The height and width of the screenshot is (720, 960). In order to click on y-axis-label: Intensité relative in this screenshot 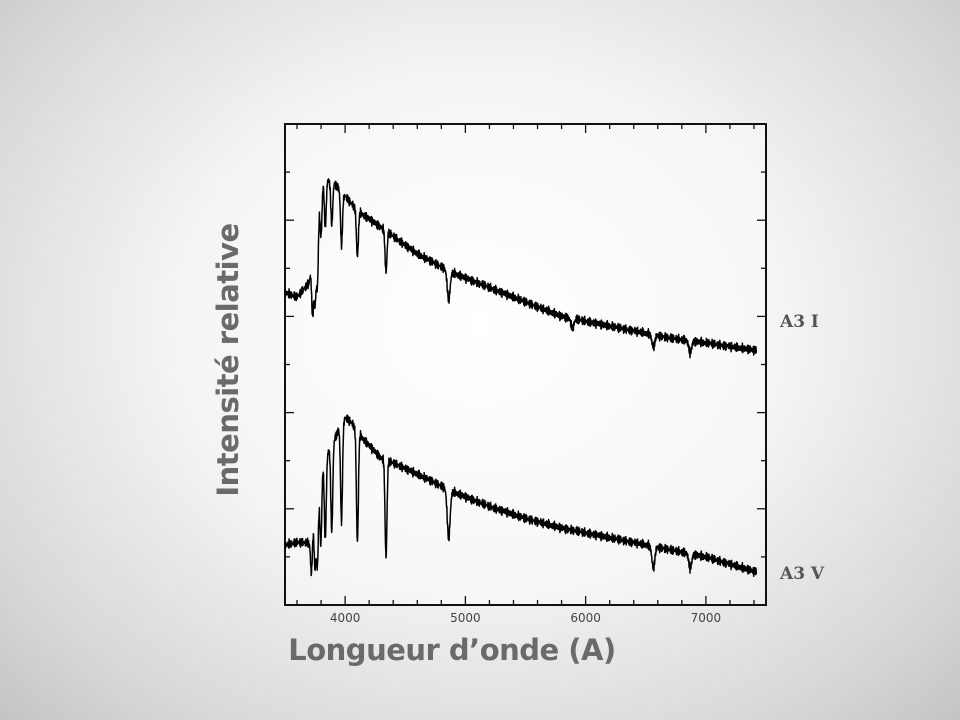, I will do `click(228, 360)`.